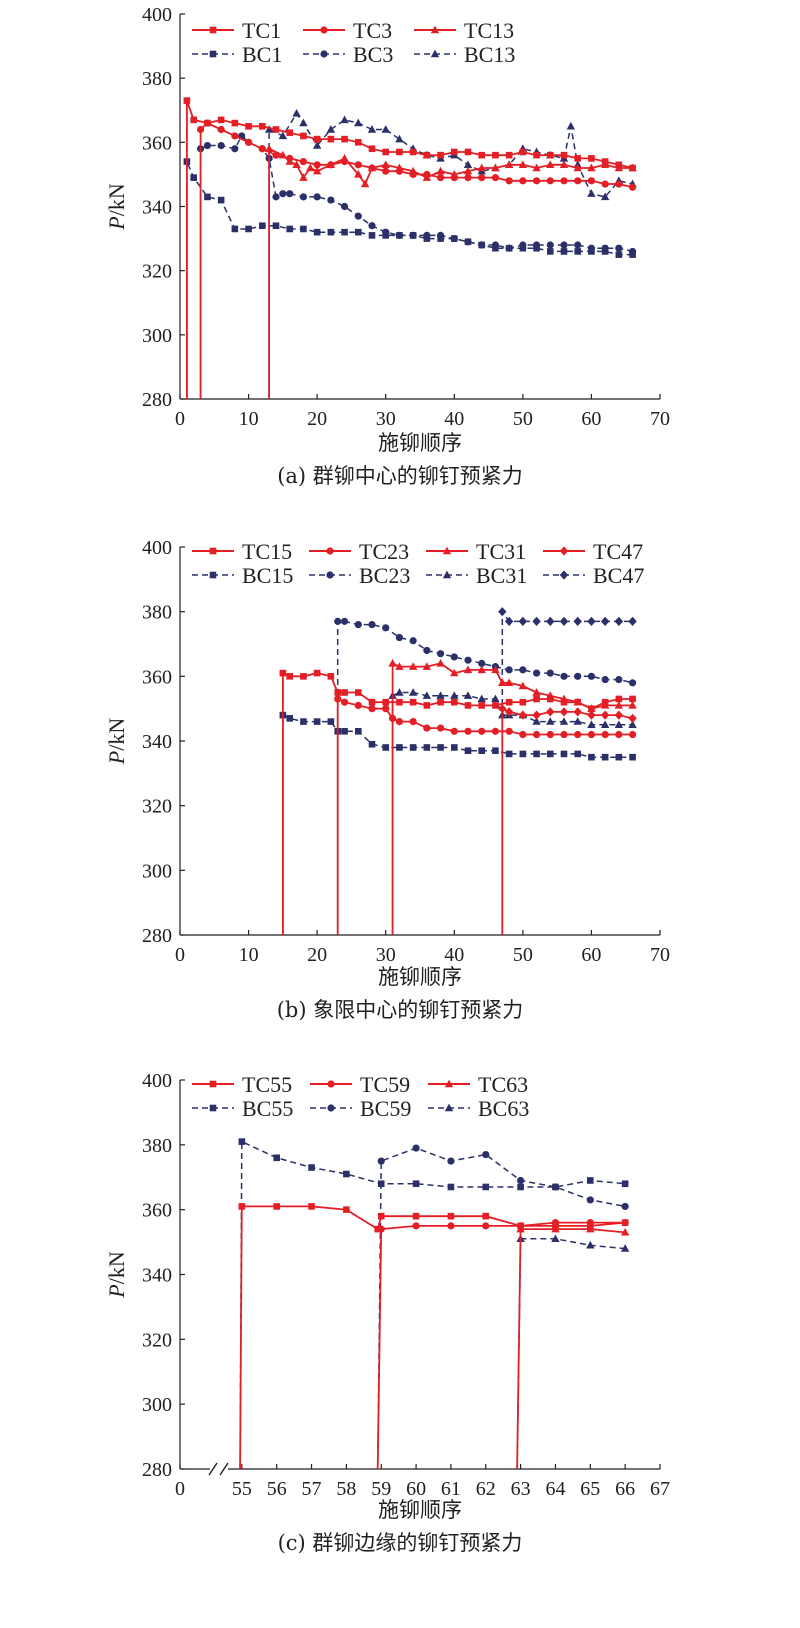 The width and height of the screenshot is (800, 1628). I want to click on legend-item-tc13: TC13, so click(464, 30).